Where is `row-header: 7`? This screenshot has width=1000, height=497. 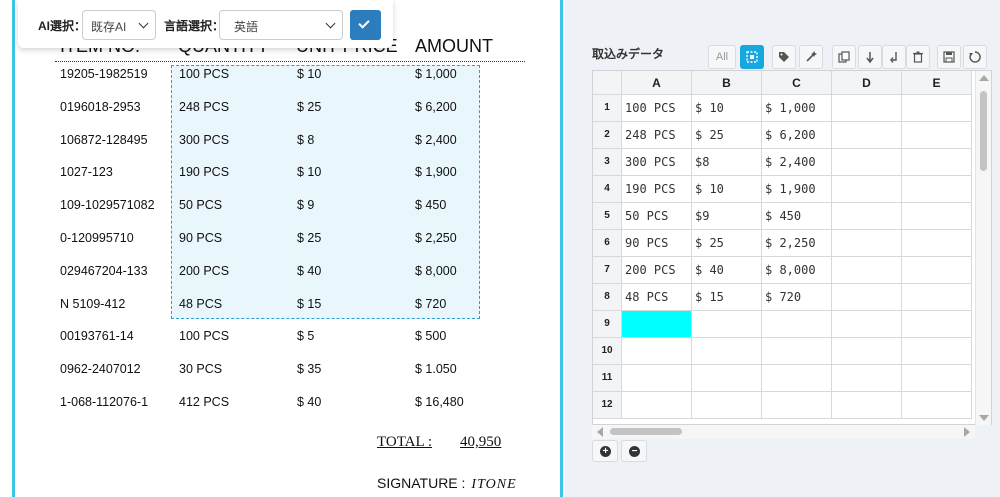 row-header: 7 is located at coordinates (607, 270).